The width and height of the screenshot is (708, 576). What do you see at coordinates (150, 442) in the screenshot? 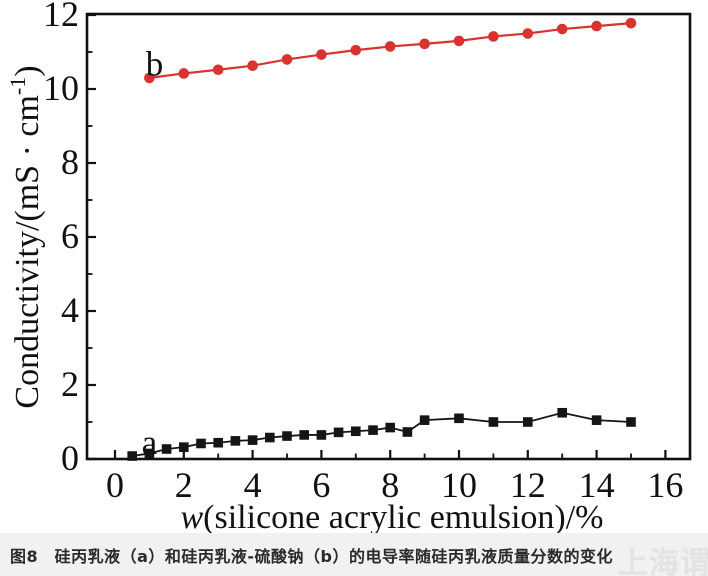
I see `series-a-label: a` at bounding box center [150, 442].